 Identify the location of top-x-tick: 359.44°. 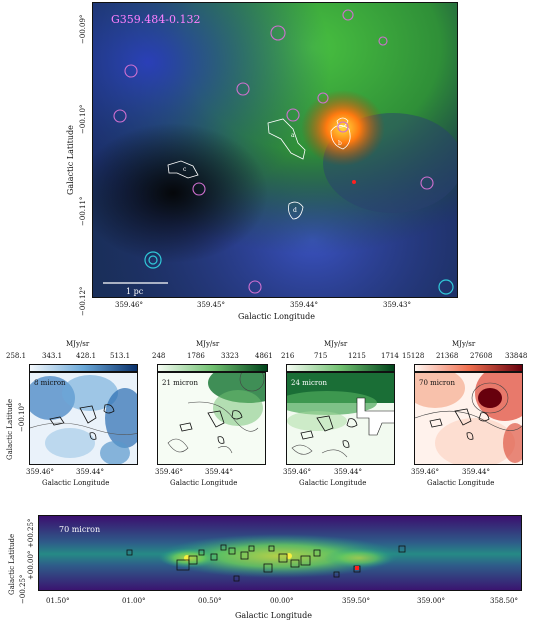
(304, 305).